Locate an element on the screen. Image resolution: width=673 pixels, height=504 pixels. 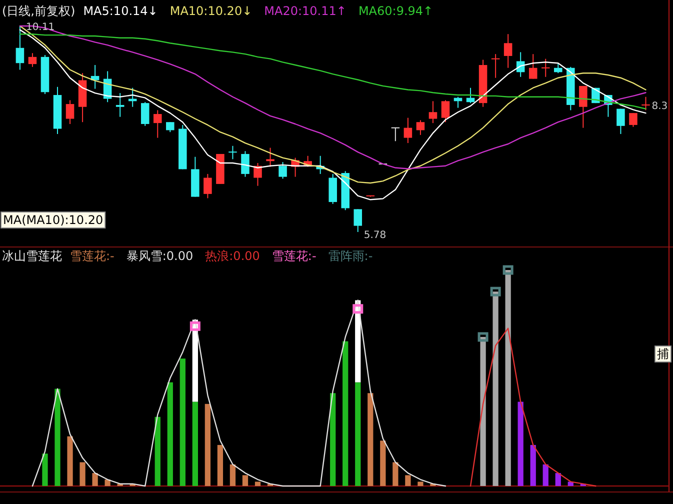
text: MA60:9.94↑ is located at coordinates (396, 11).